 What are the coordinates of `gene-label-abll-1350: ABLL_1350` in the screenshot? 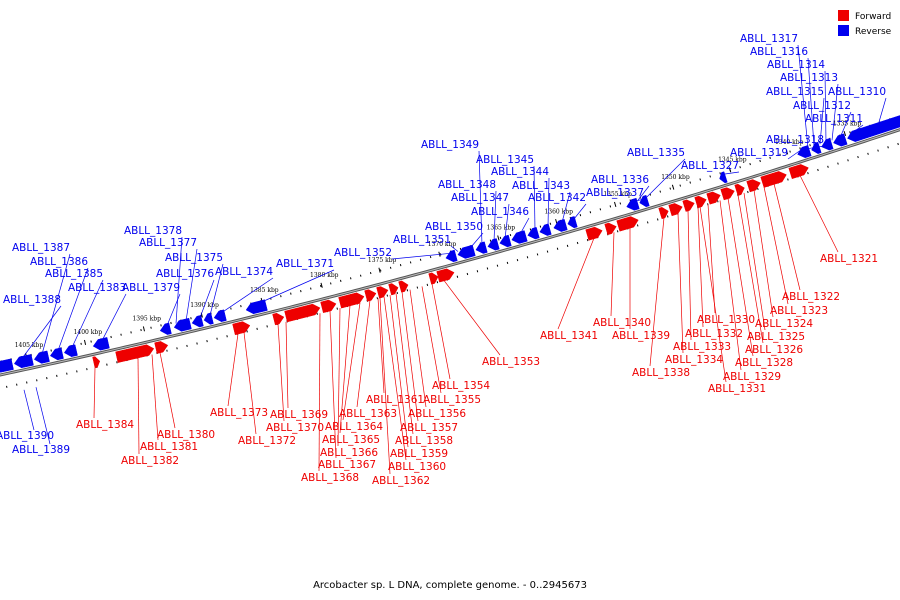 It's located at (454, 227).